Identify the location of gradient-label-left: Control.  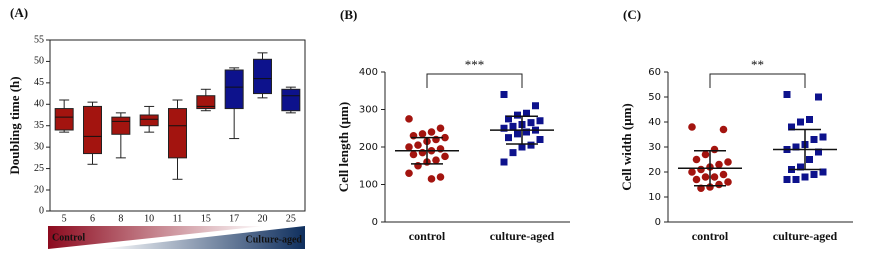
(68, 237).